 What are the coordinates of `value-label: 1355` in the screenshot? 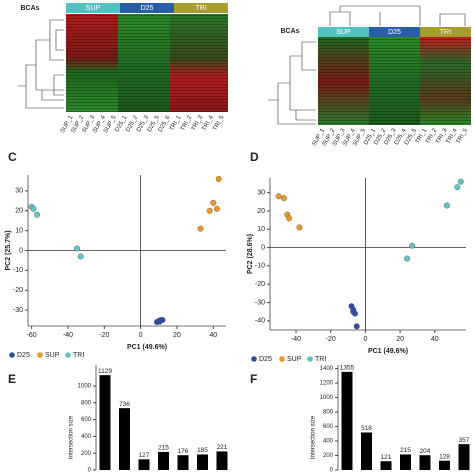 It's located at (347, 368).